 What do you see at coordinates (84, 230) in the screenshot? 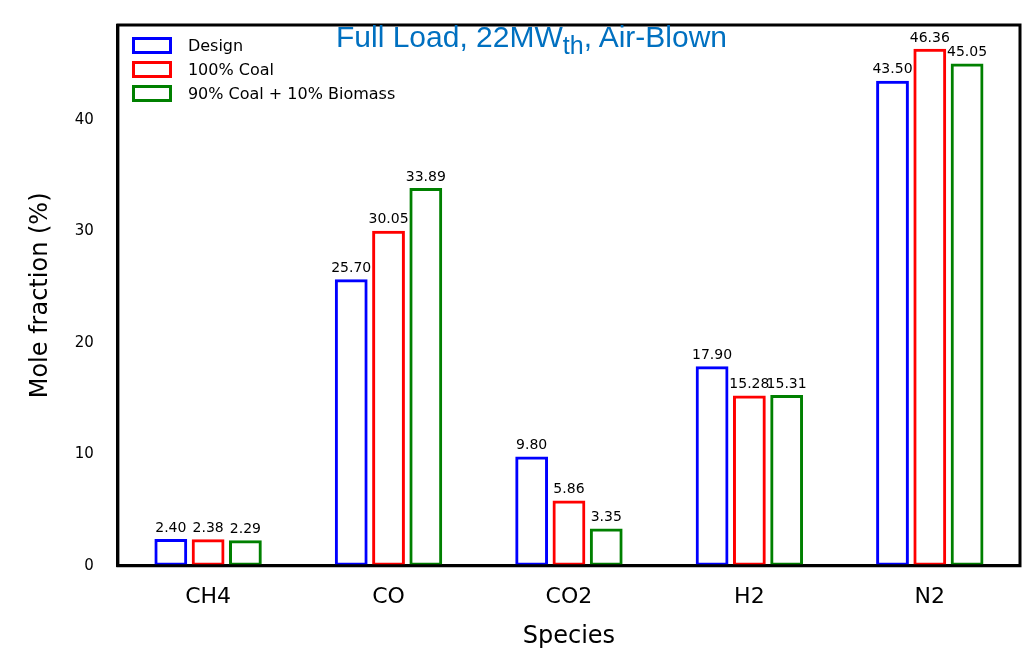
I see `y-tick-label: 30` at bounding box center [84, 230].